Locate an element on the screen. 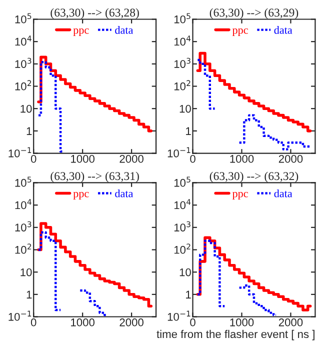  chart-title: (63,30) --> (63,29) is located at coordinates (254, 13).